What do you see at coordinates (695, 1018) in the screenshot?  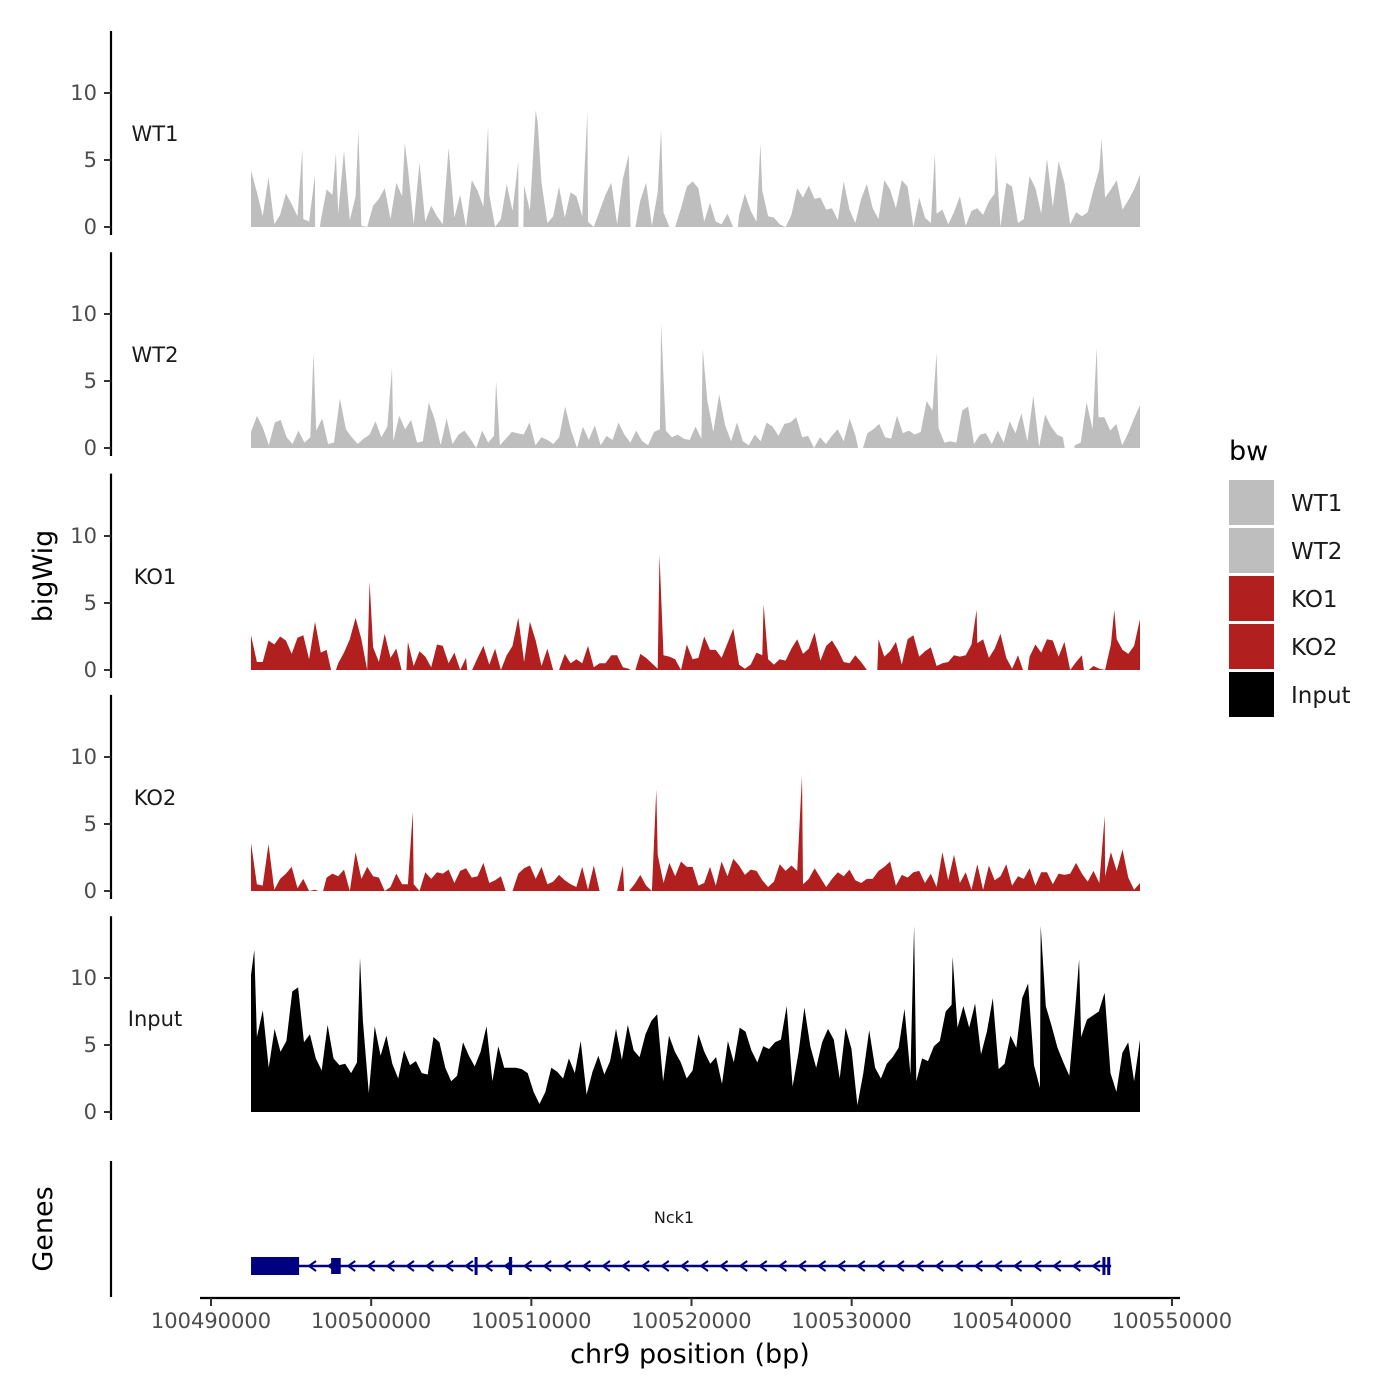 I see `coverage-area-input` at bounding box center [695, 1018].